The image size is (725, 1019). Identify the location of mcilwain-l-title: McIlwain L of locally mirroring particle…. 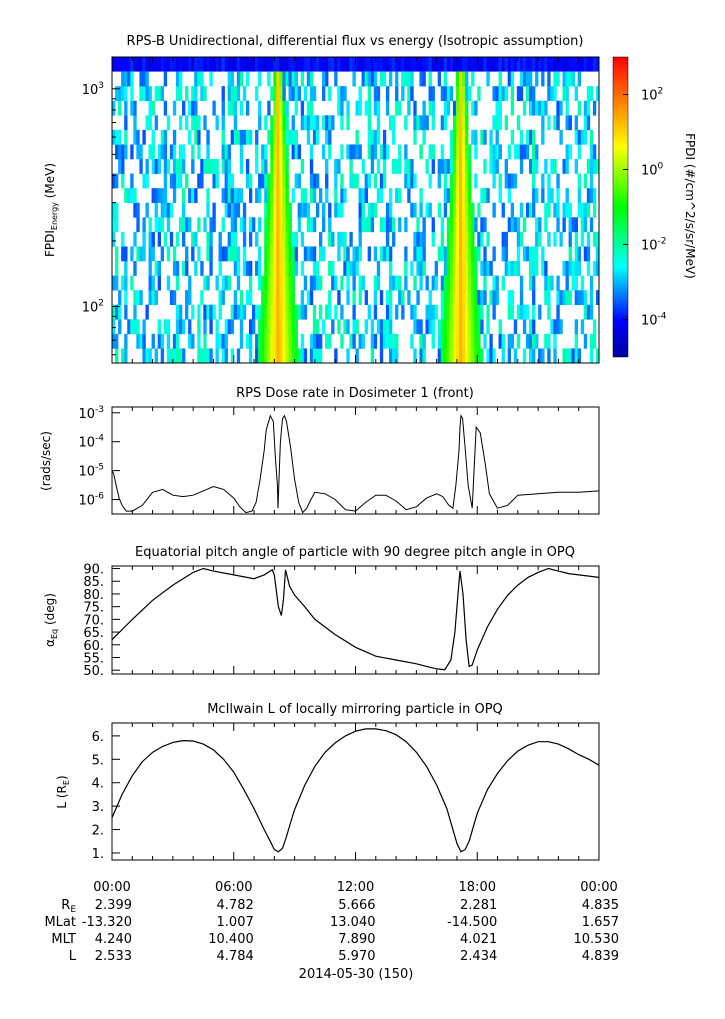
(355, 709).